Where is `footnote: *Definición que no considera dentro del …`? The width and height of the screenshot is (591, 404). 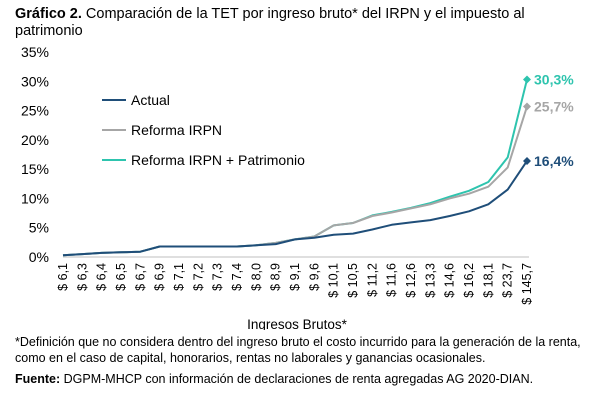 footnote: *Definición que no considera dentro del … is located at coordinates (298, 350).